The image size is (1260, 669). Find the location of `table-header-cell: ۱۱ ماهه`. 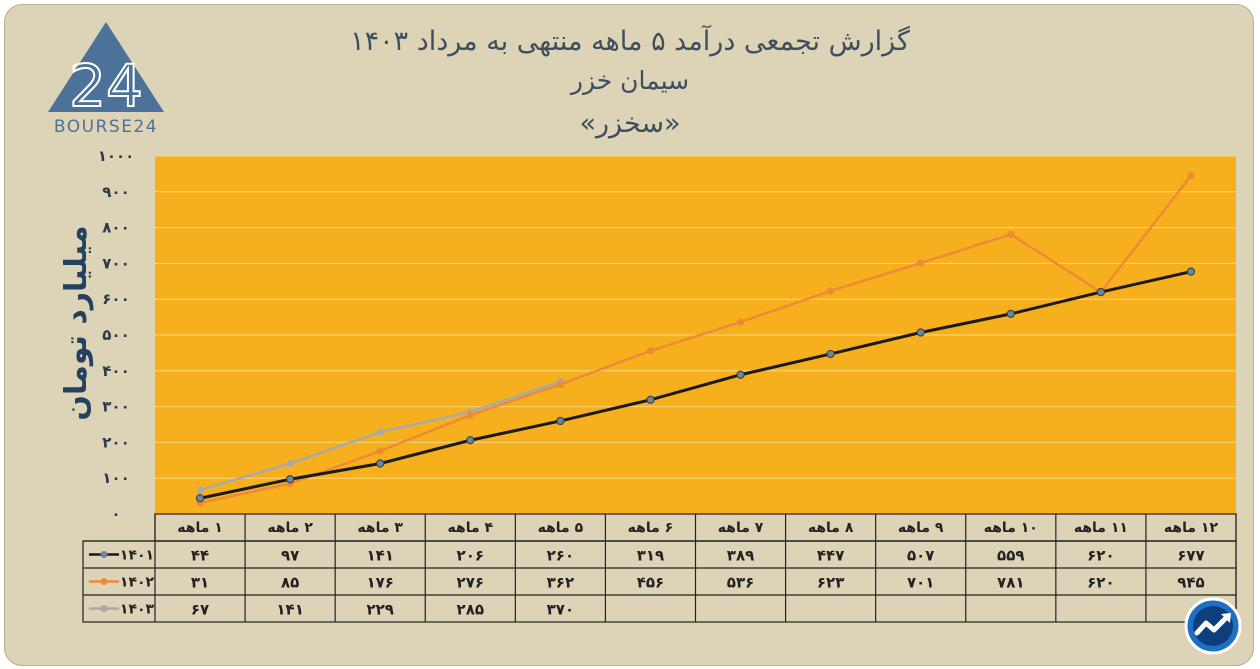

table-header-cell: ۱۱ ماهه is located at coordinates (1101, 528).